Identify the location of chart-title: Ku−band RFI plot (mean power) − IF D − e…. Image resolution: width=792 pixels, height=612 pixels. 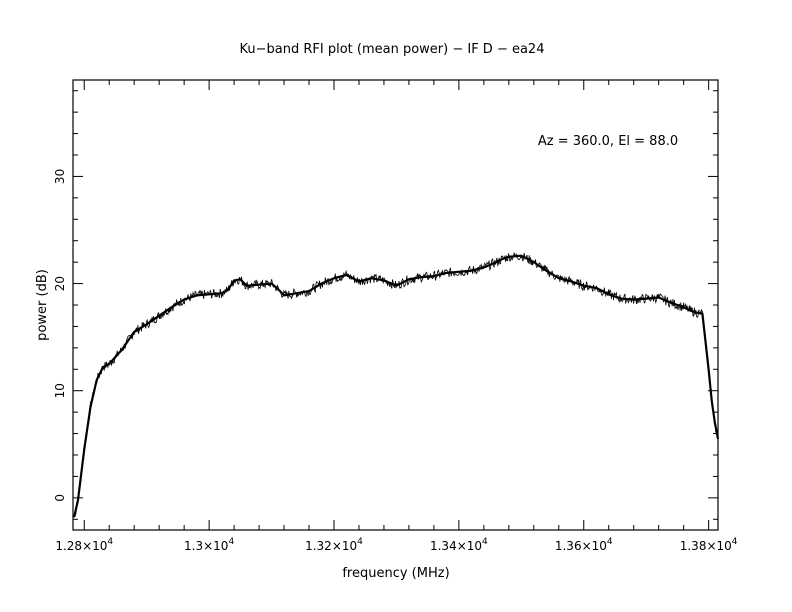
(392, 49).